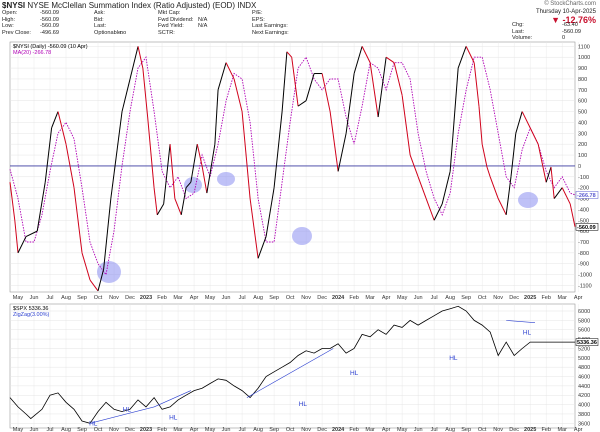 This screenshot has height=432, width=600. I want to click on y-tick-label: -1100, so click(585, 286).